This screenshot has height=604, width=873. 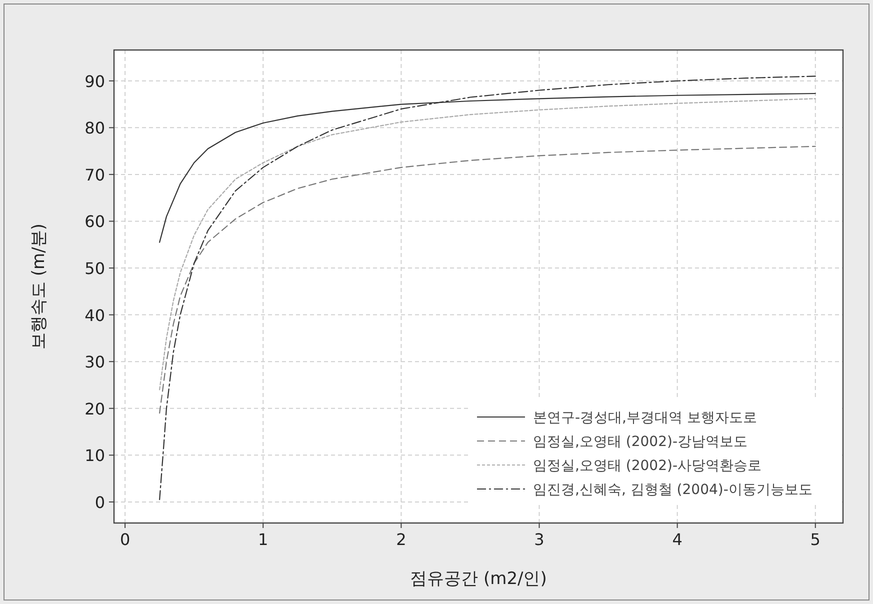 What do you see at coordinates (94, 128) in the screenshot?
I see `y-tick-label: 80` at bounding box center [94, 128].